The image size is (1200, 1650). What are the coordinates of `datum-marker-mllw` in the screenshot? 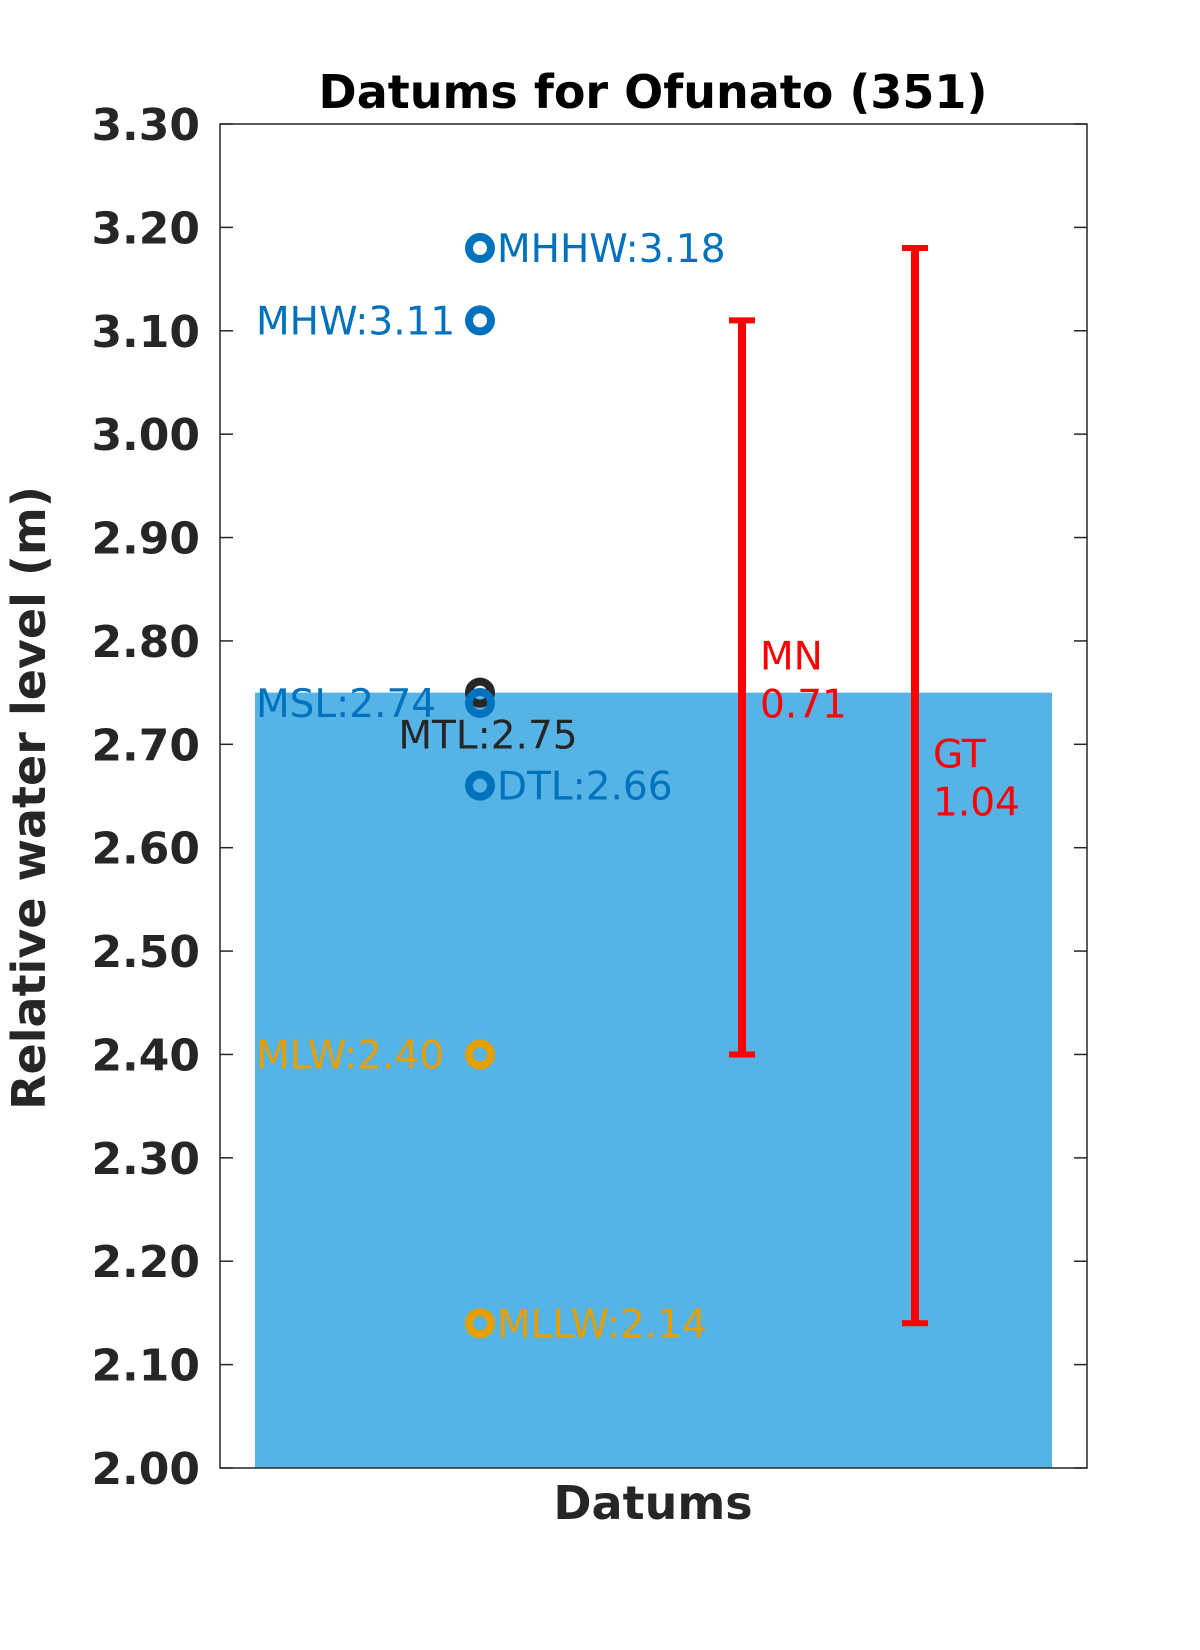 It's located at (480, 1323).